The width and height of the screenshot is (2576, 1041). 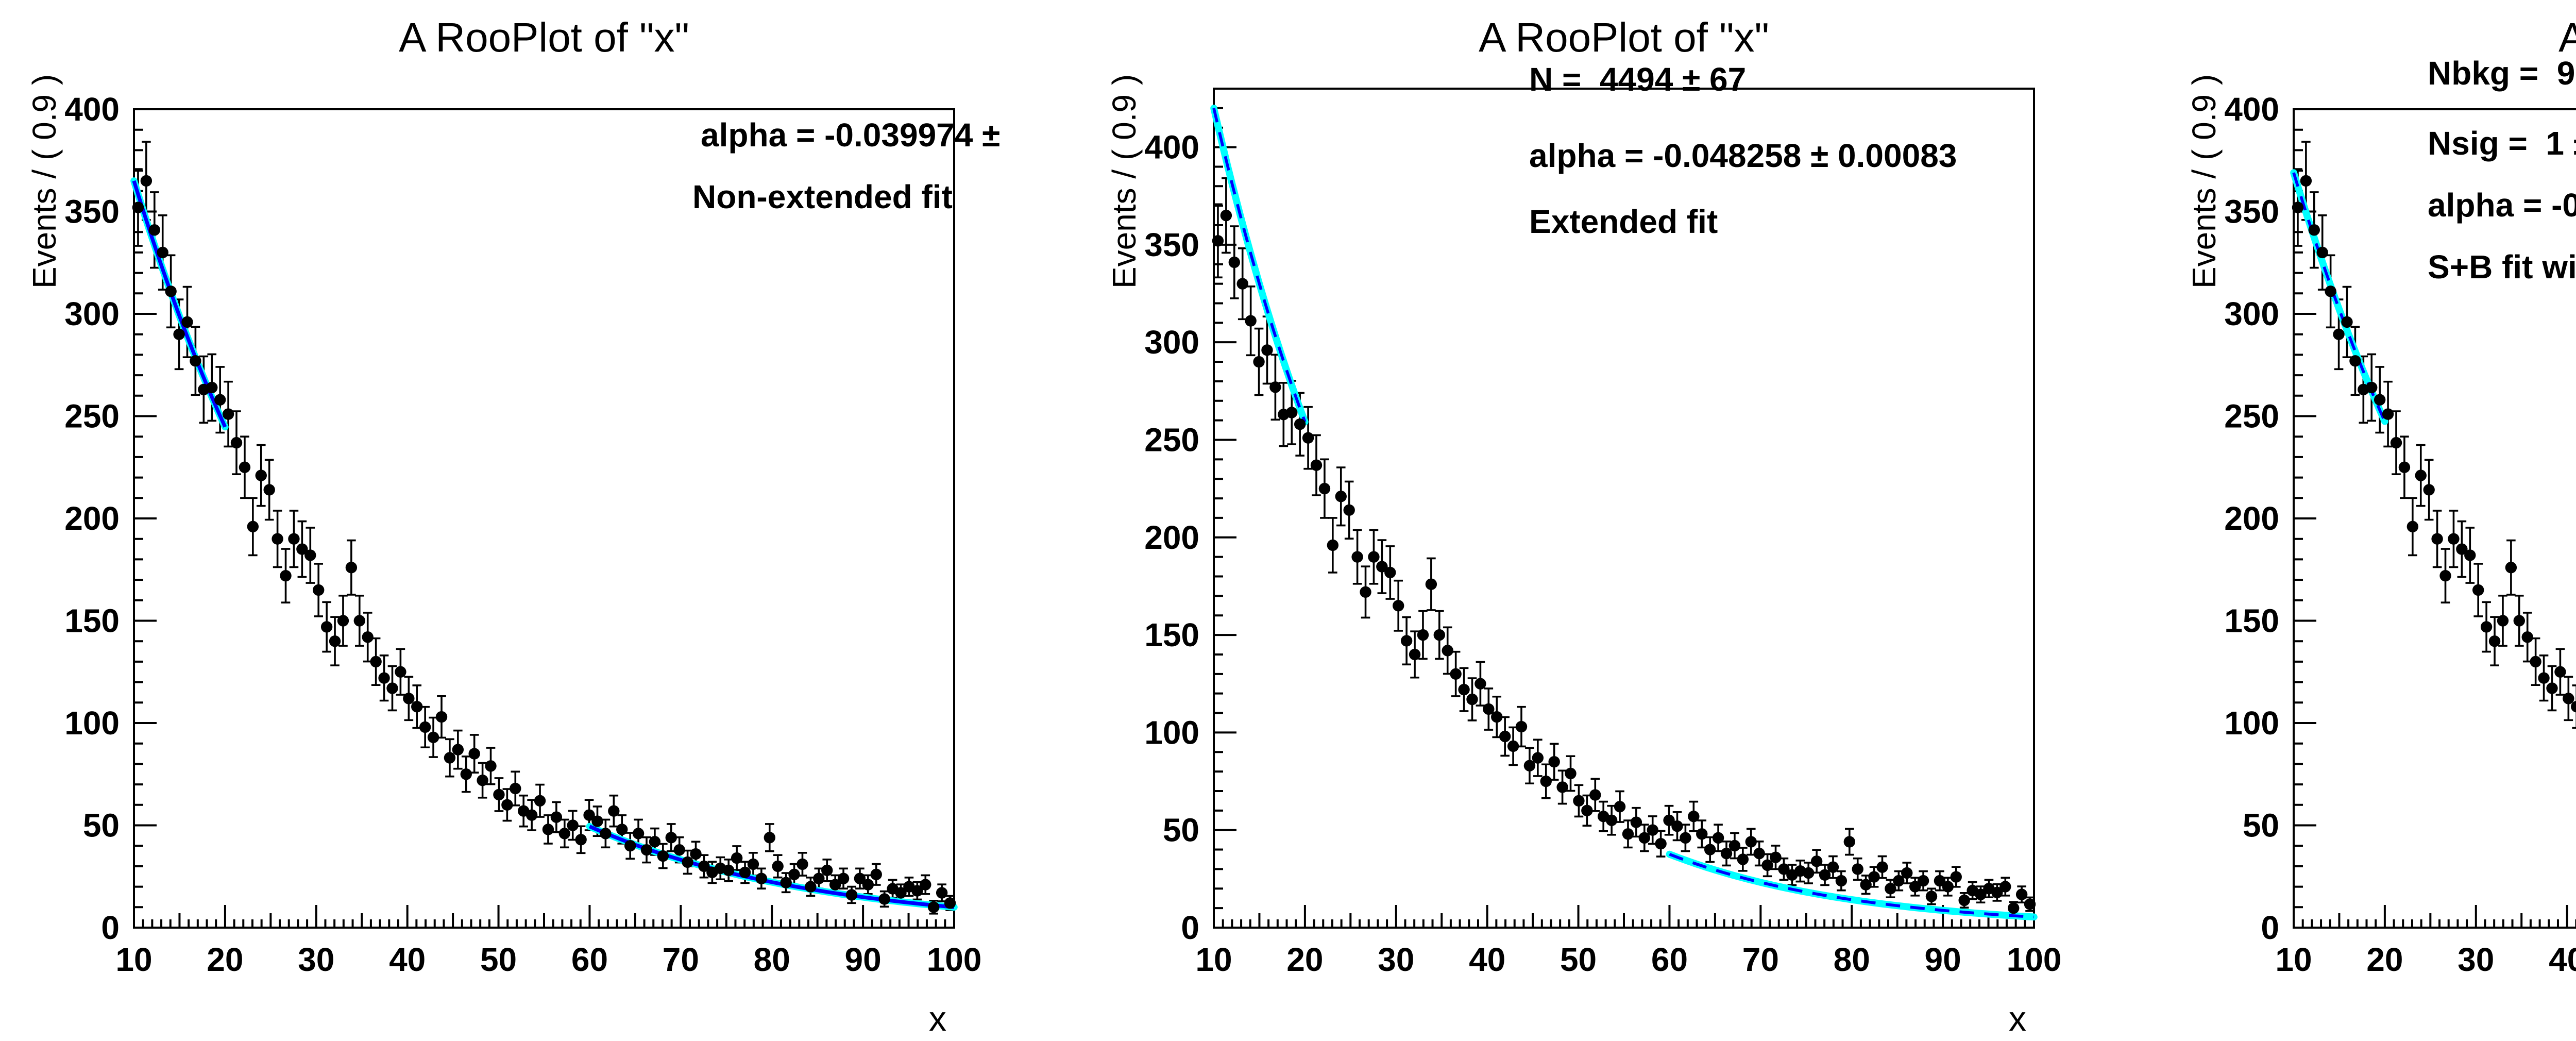 What do you see at coordinates (1487, 959) in the screenshot?
I see `x-tick-label: 40` at bounding box center [1487, 959].